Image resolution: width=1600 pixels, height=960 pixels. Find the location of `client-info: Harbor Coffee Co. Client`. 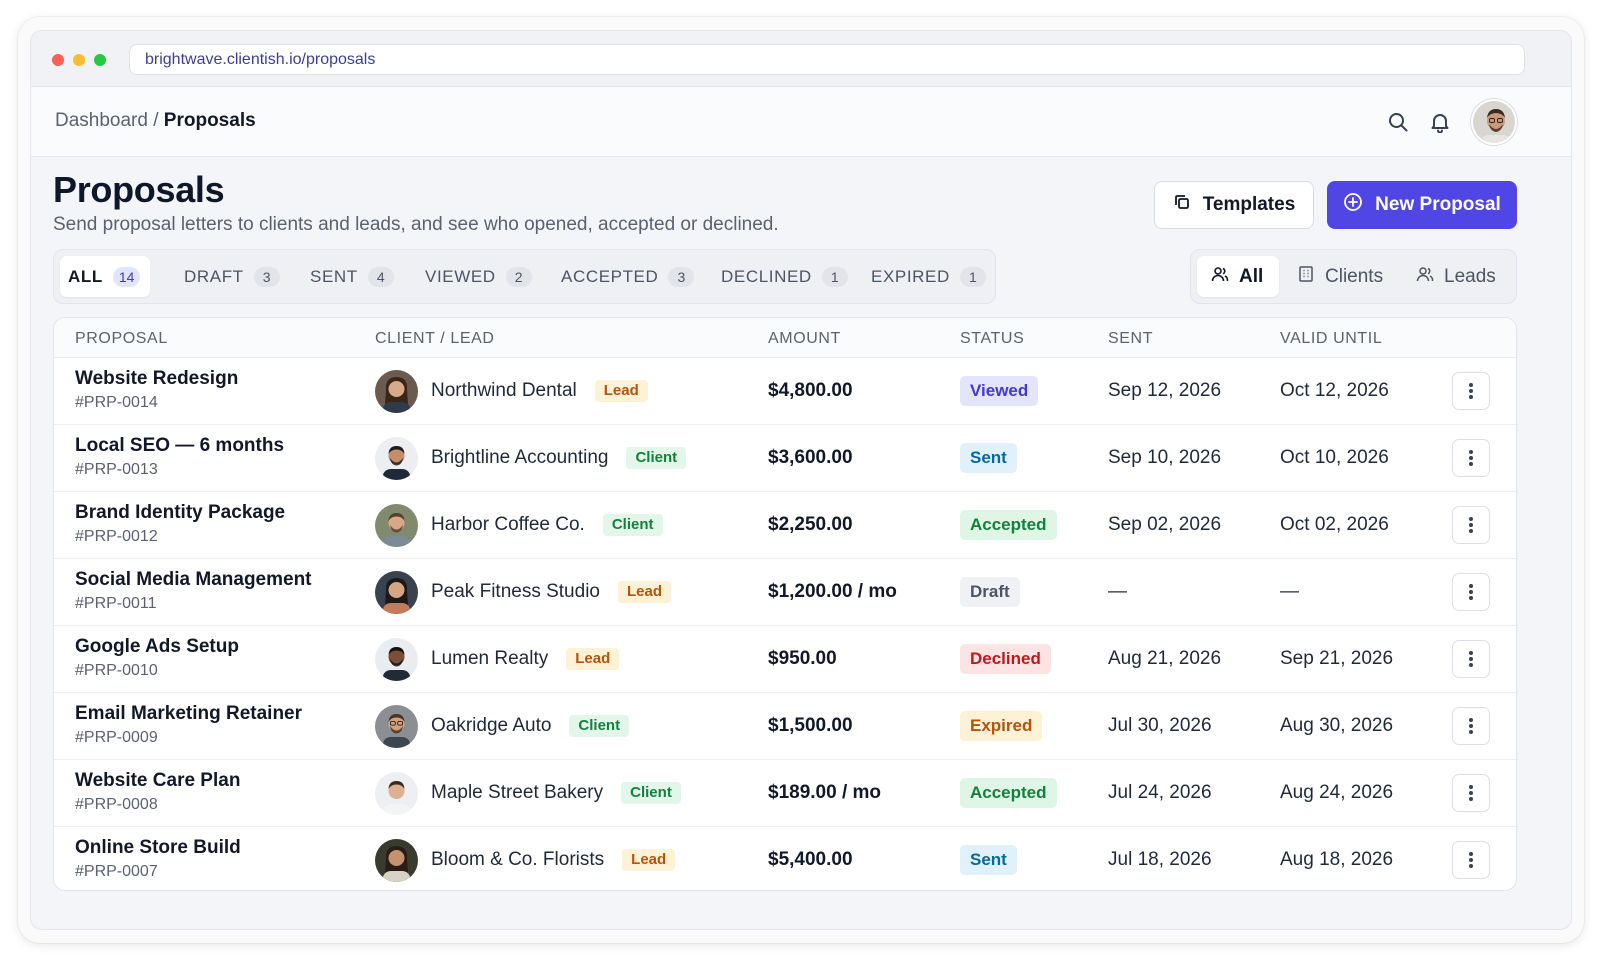

client-info: Harbor Coffee Co. Client is located at coordinates (547, 525).